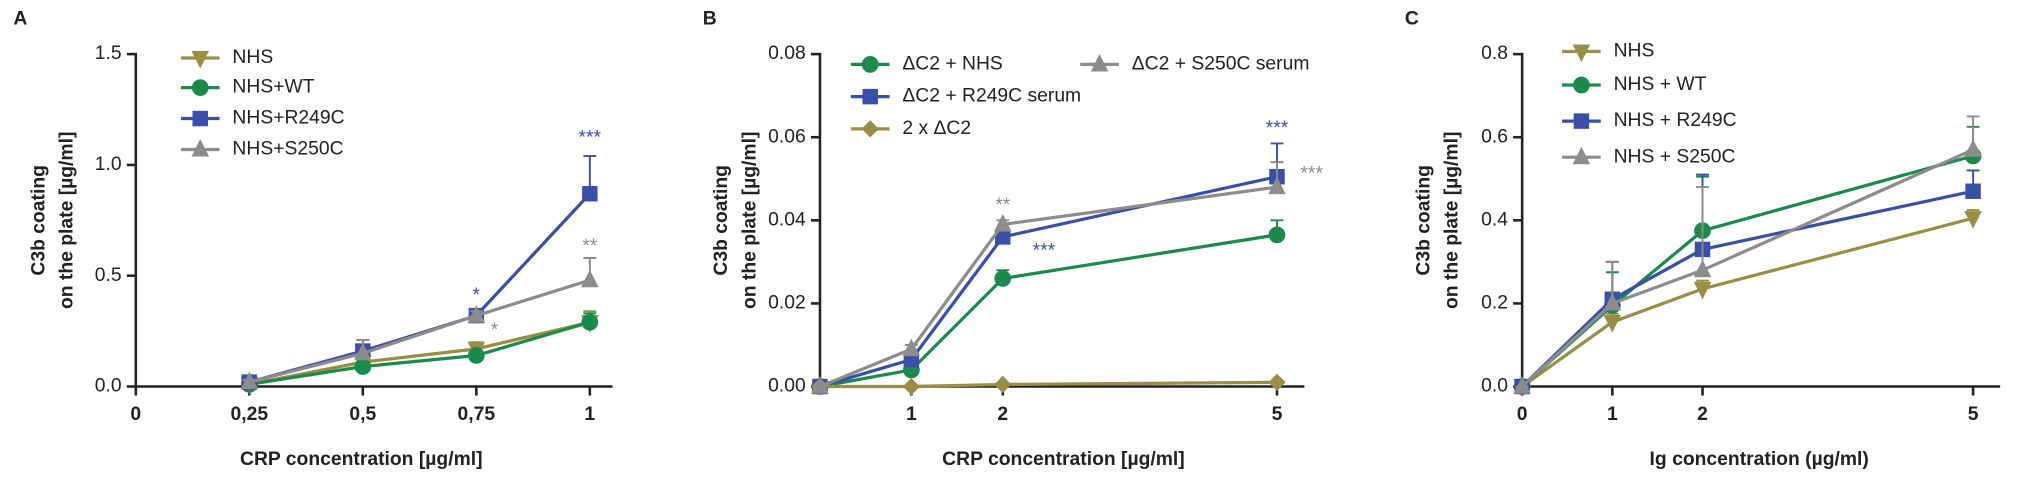 This screenshot has width=2020, height=478. Describe the element at coordinates (952, 64) in the screenshot. I see `legend-label: ΔC2 + NHS` at that location.